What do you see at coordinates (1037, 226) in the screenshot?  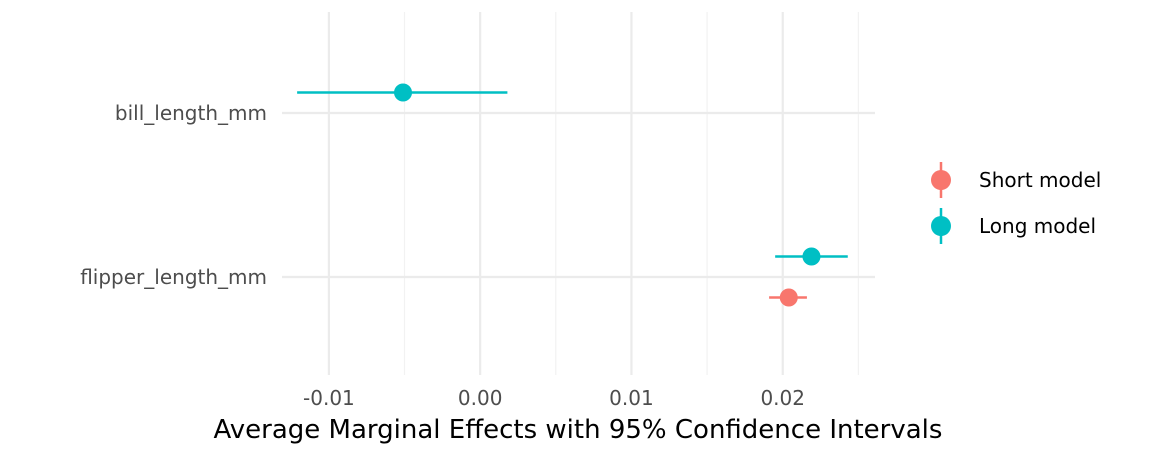 I see `legend-label: Long model` at bounding box center [1037, 226].